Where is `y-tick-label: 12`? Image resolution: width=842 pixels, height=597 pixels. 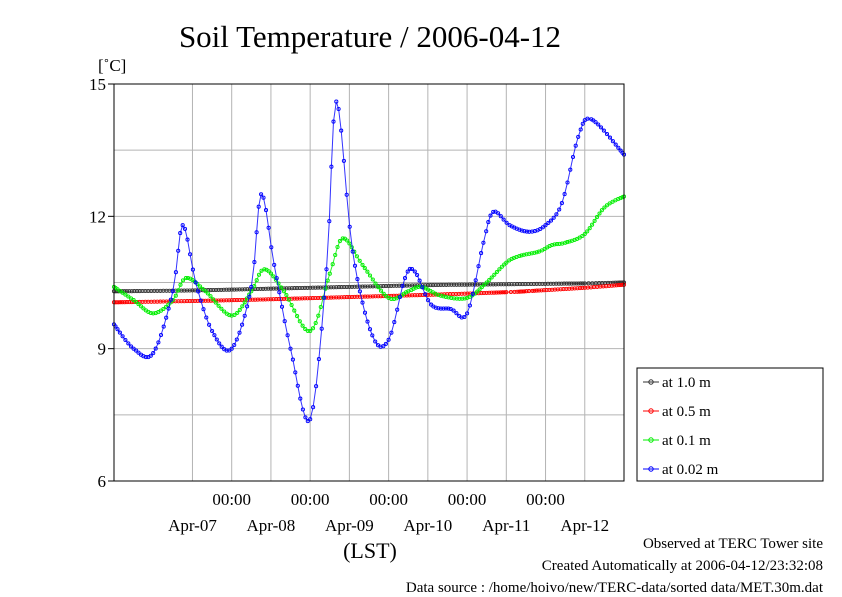 y-tick-label: 12 is located at coordinates (97, 216).